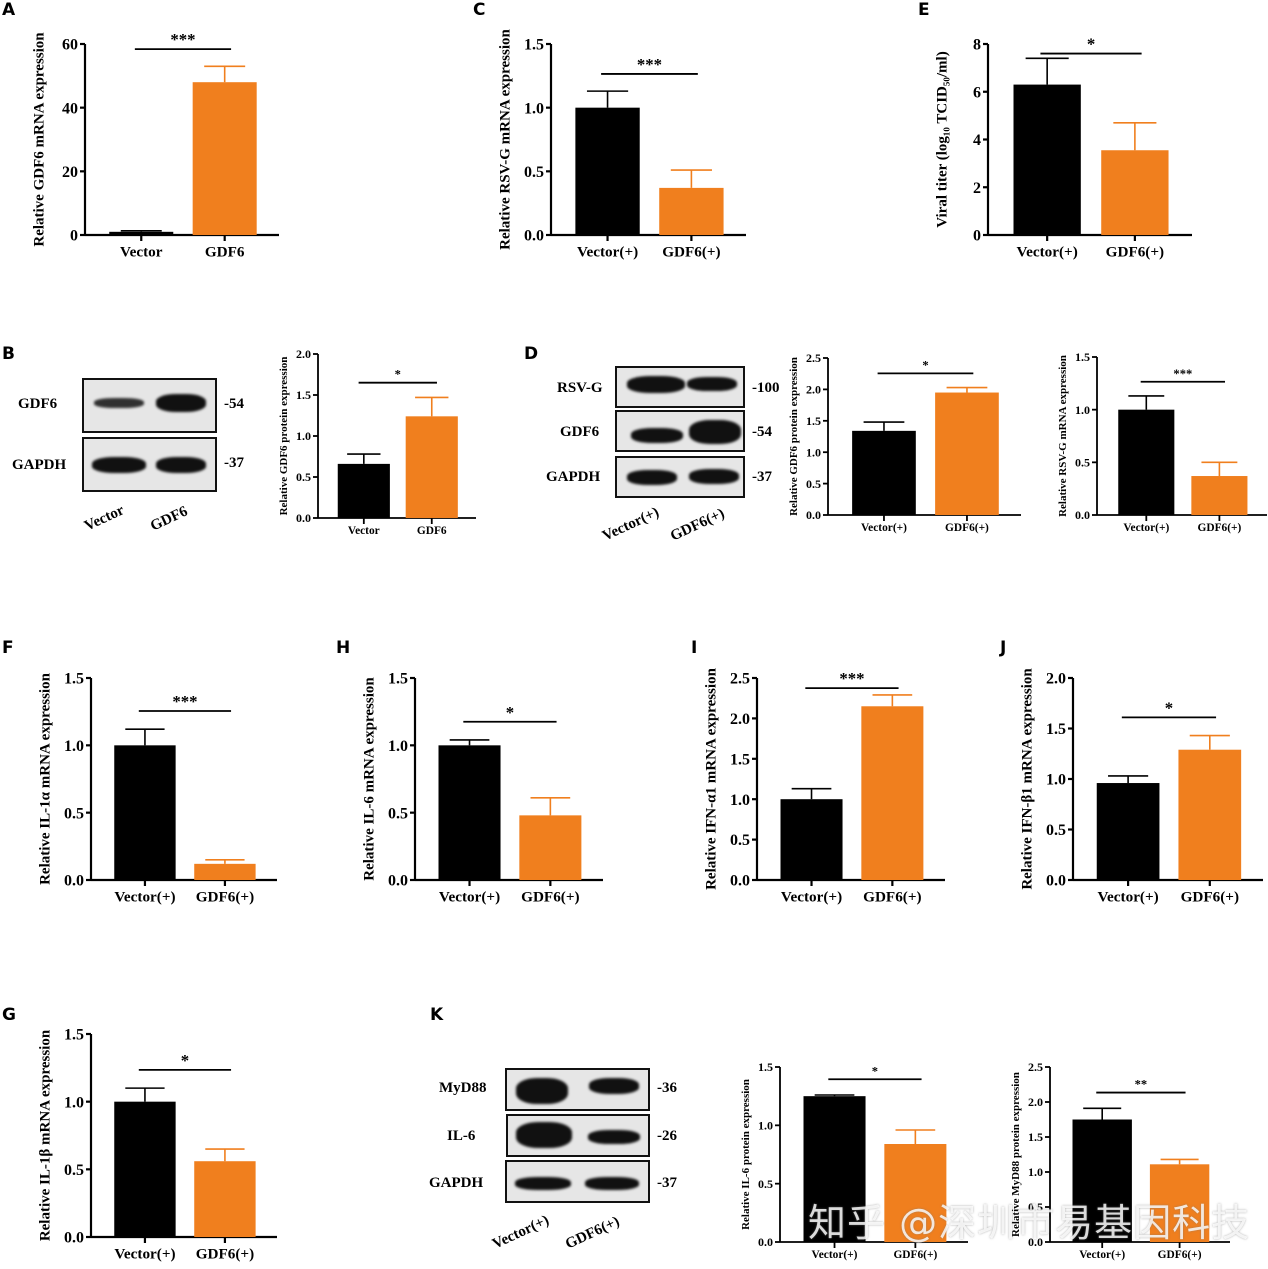 The height and width of the screenshot is (1269, 1268). I want to click on y-axis-label: Relative IL-1β mRNA expression, so click(45, 1135).